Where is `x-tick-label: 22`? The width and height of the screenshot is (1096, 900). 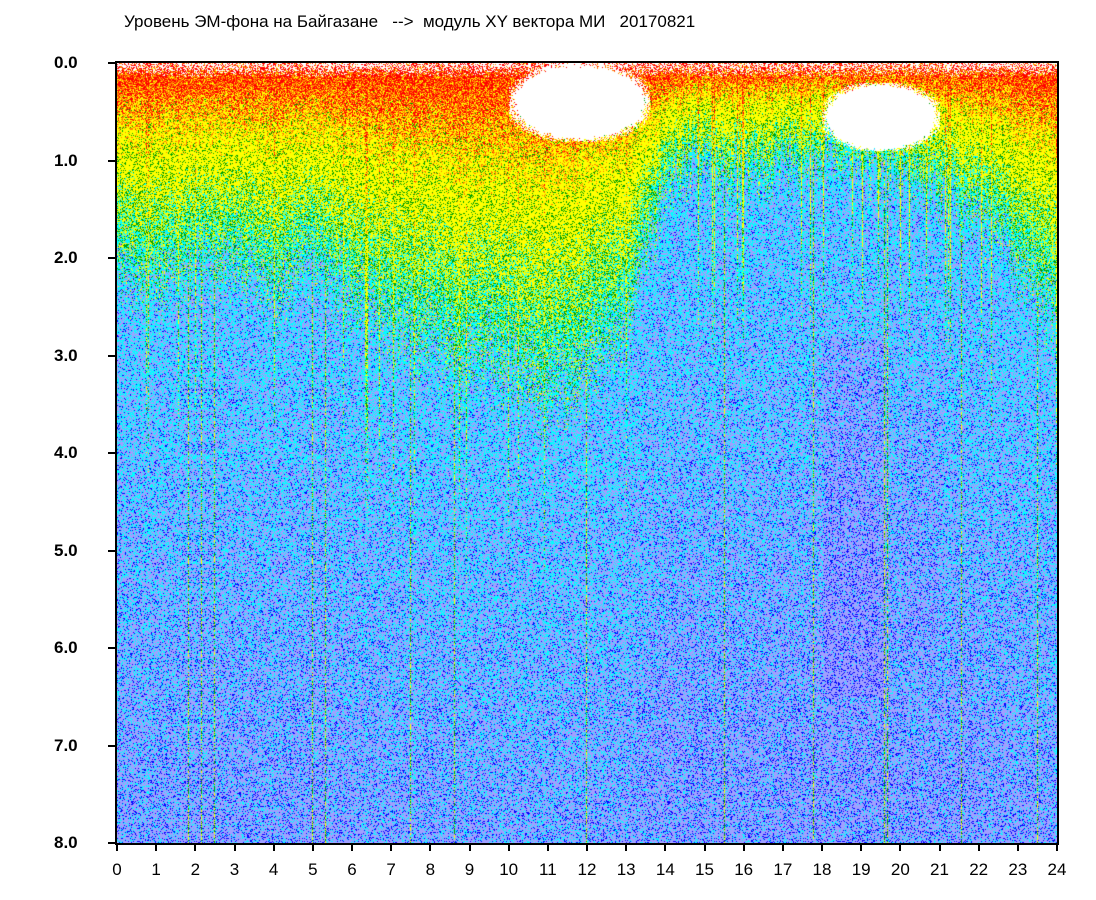 x-tick-label: 22 is located at coordinates (979, 869).